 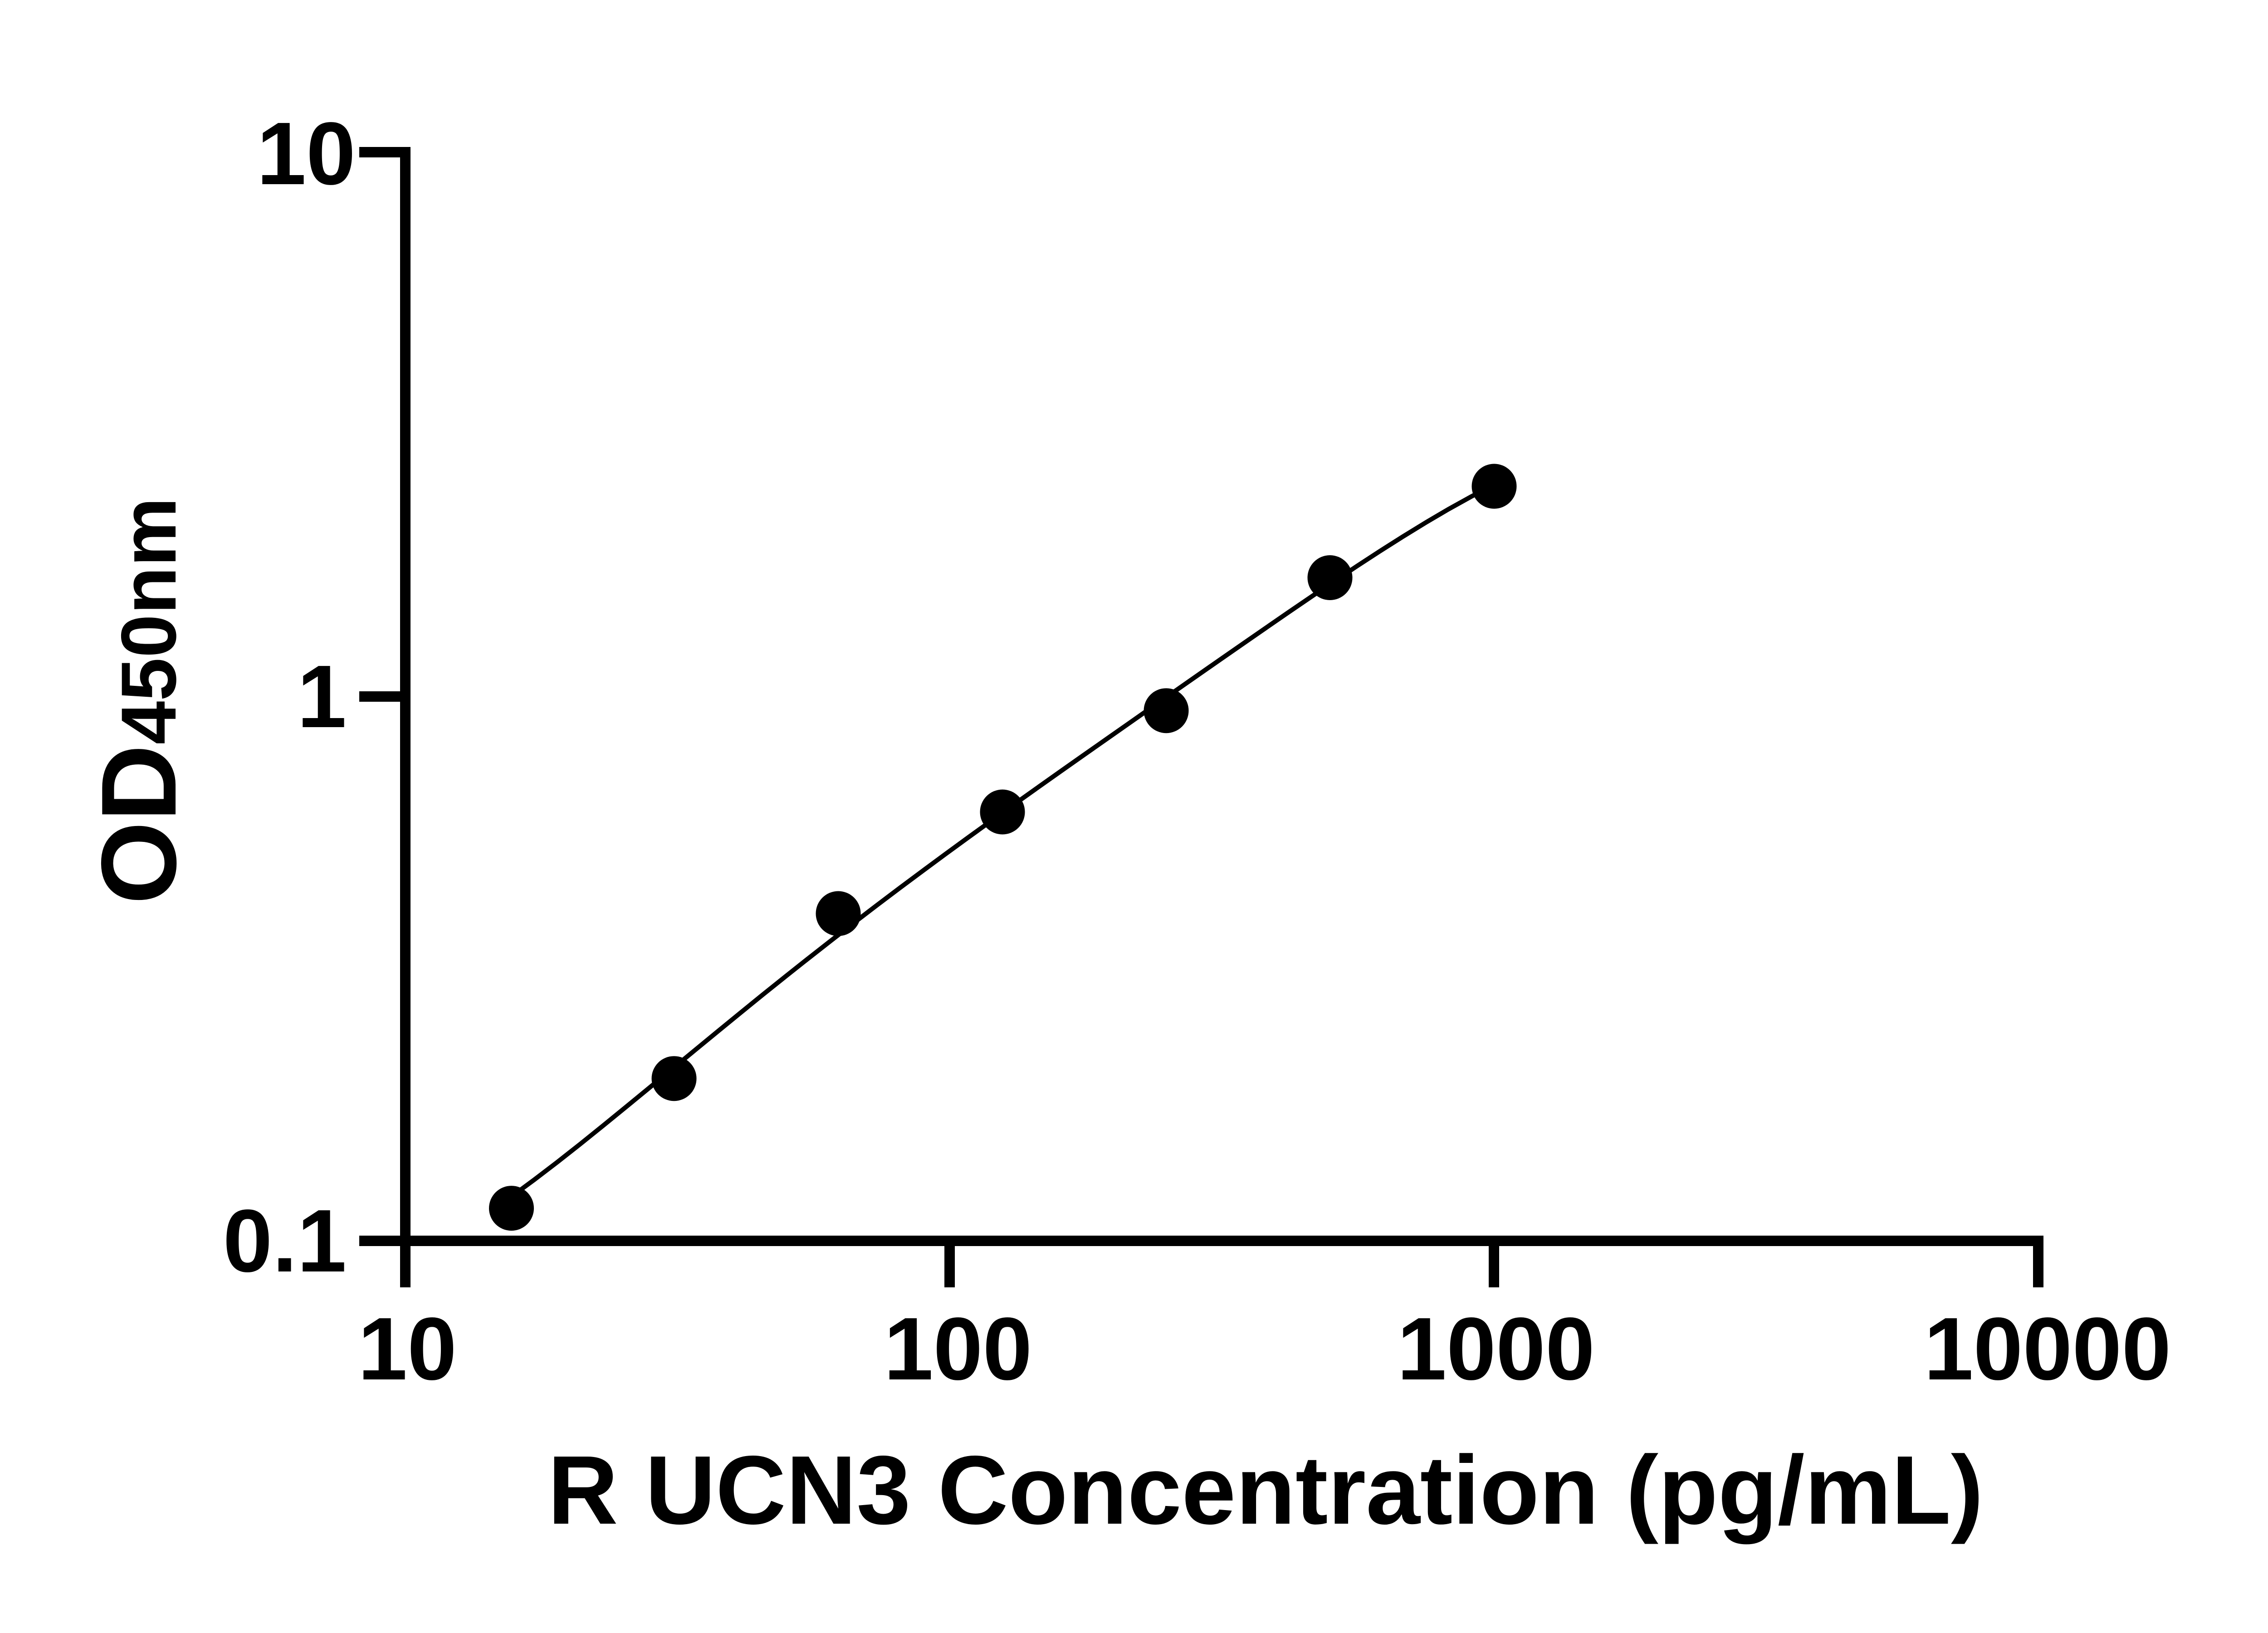 What do you see at coordinates (1265, 1490) in the screenshot?
I see `svg-text: R UCN3 Concentration (pg/mL)` at bounding box center [1265, 1490].